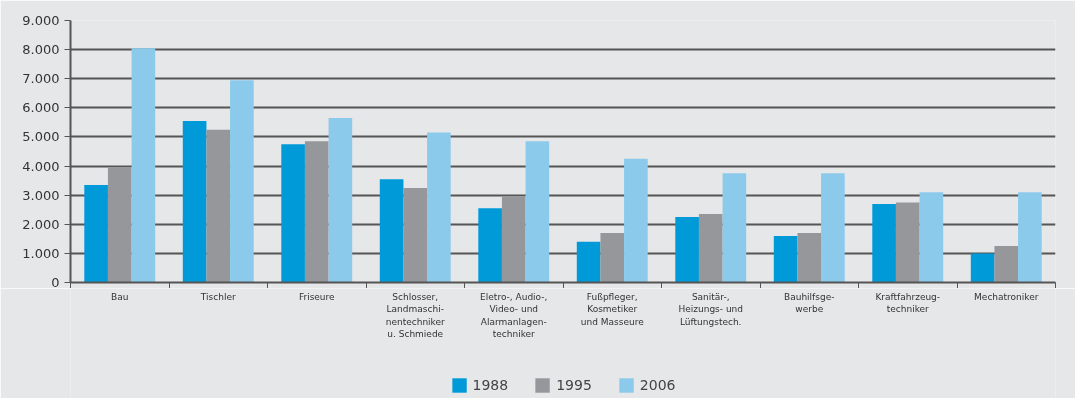 This screenshot has height=416, width=1089. I want to click on legend-label: 1988, so click(490, 385).